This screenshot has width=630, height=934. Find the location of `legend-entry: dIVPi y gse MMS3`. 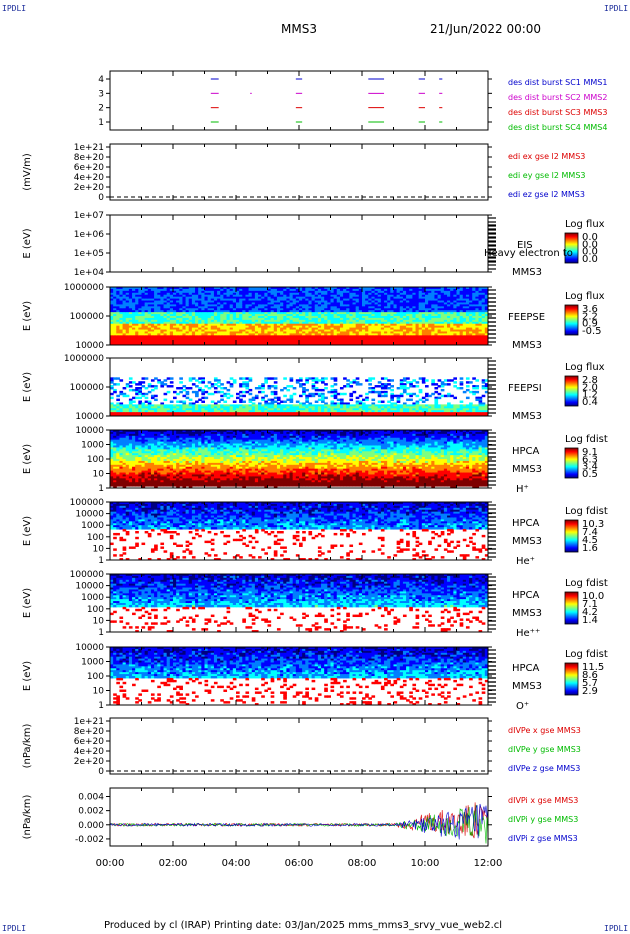

legend-entry: dIVPi y gse MMS3 is located at coordinates (543, 819).